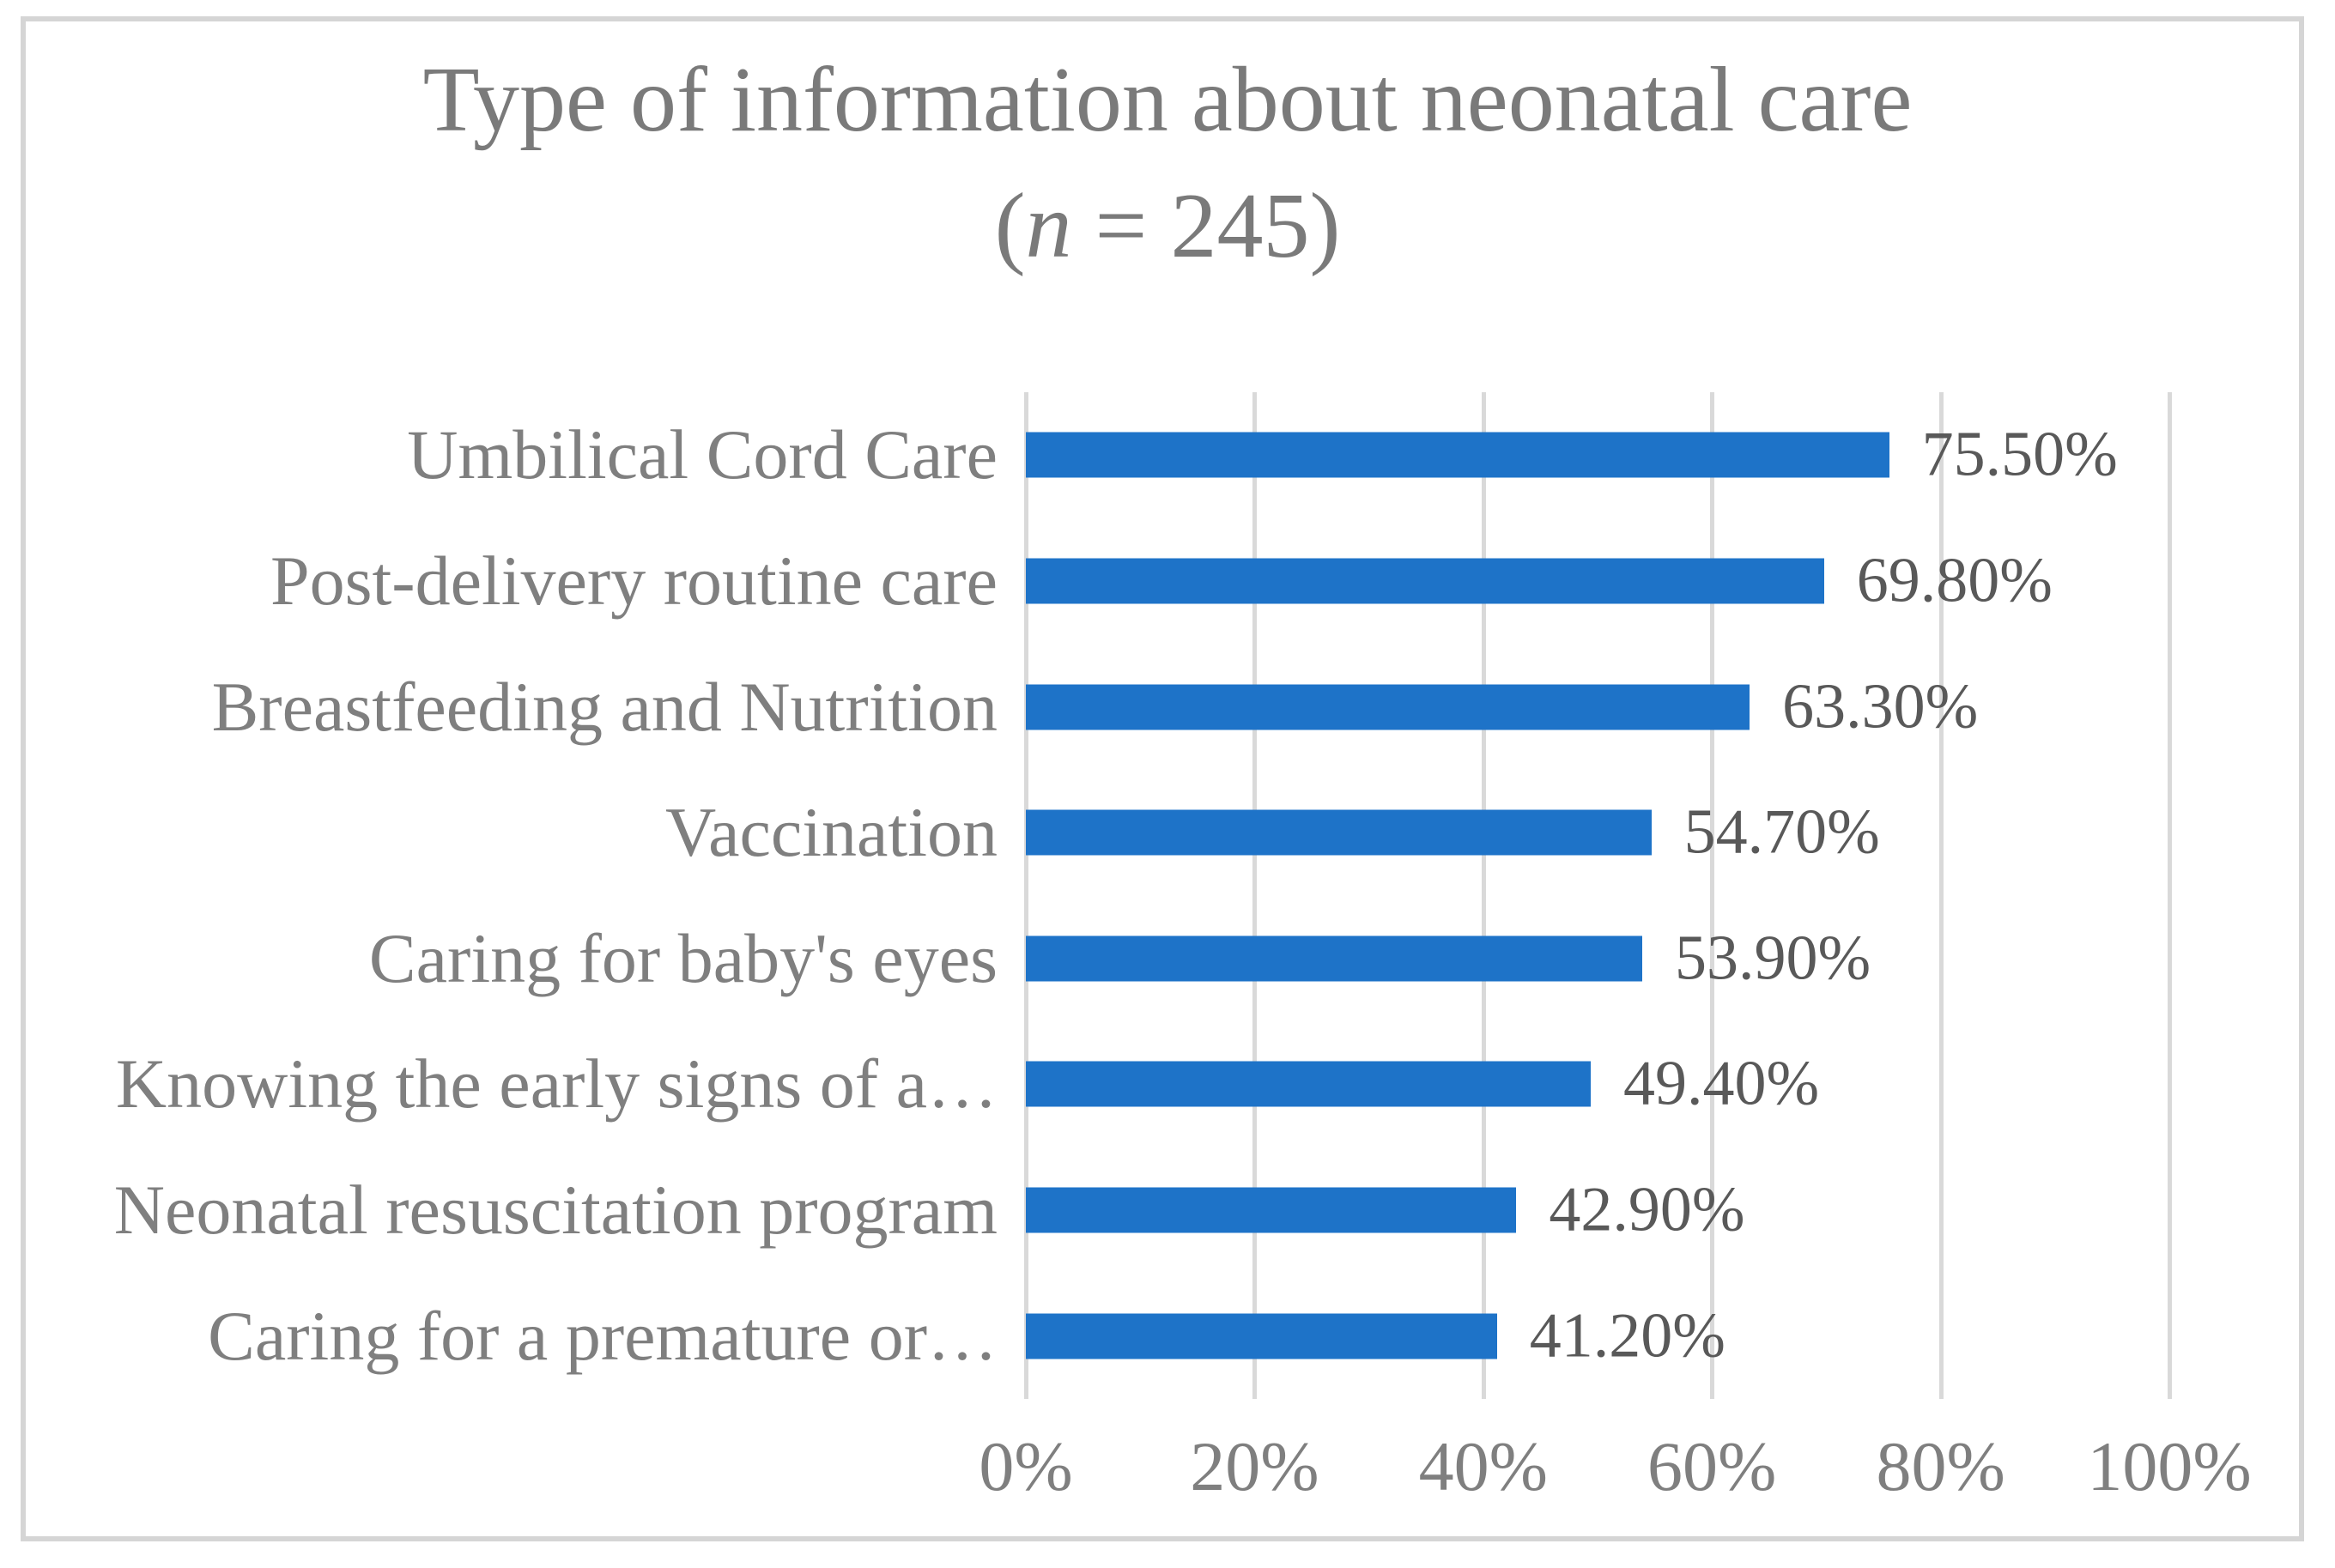 The width and height of the screenshot is (2335, 1568). What do you see at coordinates (1954, 580) in the screenshot?
I see `value-label: 69.80%` at bounding box center [1954, 580].